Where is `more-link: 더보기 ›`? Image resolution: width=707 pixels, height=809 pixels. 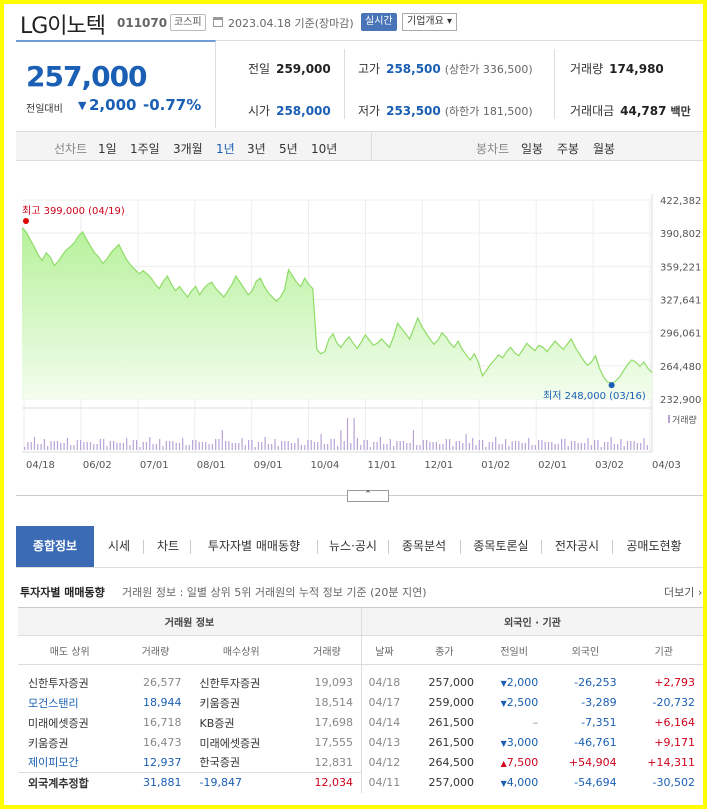 more-link: 더보기 › is located at coordinates (683, 592).